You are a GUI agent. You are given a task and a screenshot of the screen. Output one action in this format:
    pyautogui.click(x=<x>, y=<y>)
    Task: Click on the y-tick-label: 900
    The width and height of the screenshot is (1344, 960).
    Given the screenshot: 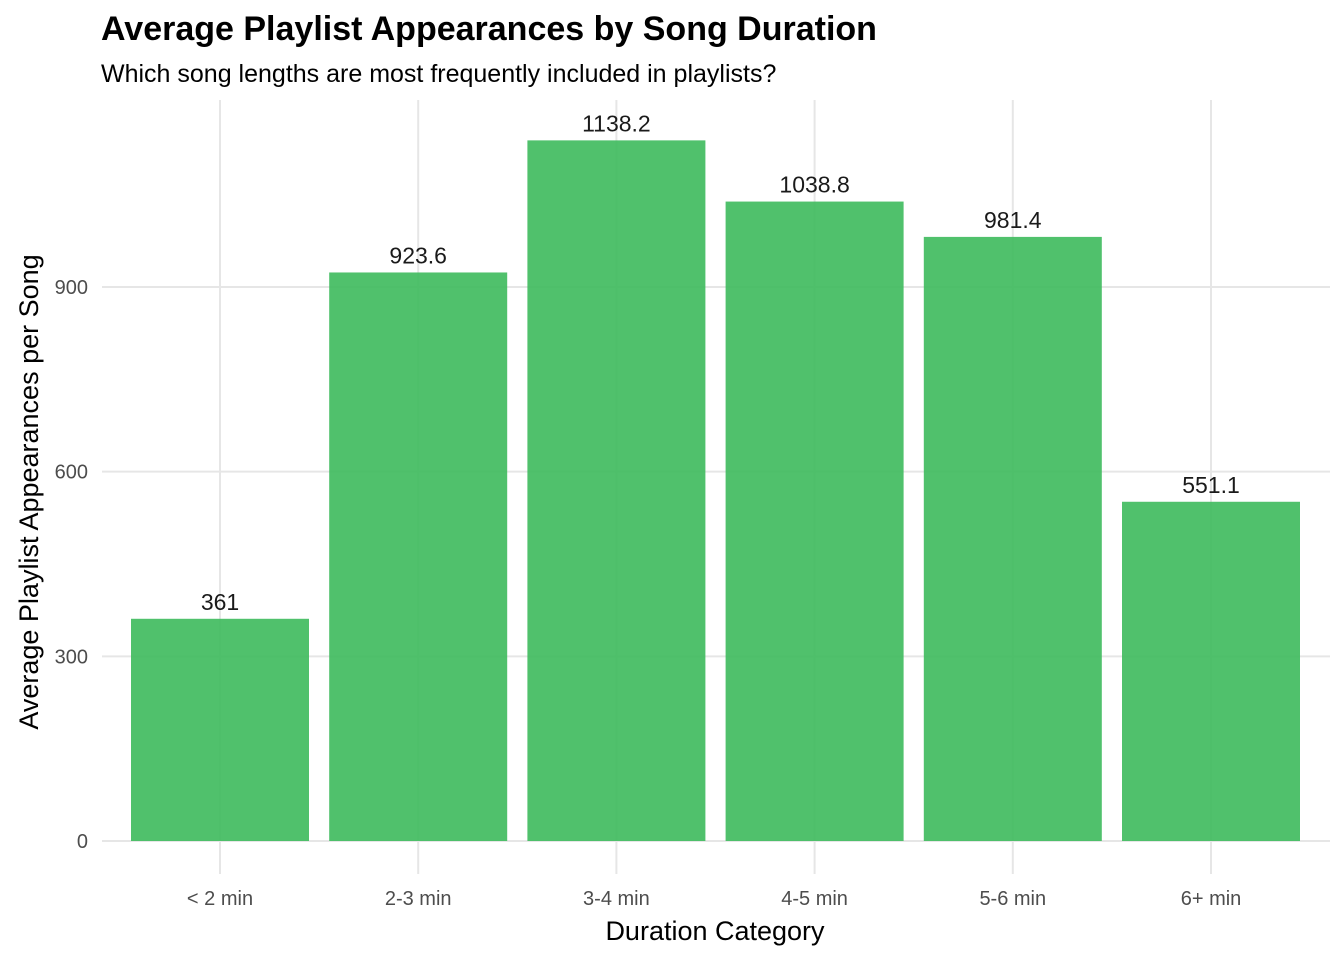 What is the action you would take?
    pyautogui.click(x=71, y=288)
    